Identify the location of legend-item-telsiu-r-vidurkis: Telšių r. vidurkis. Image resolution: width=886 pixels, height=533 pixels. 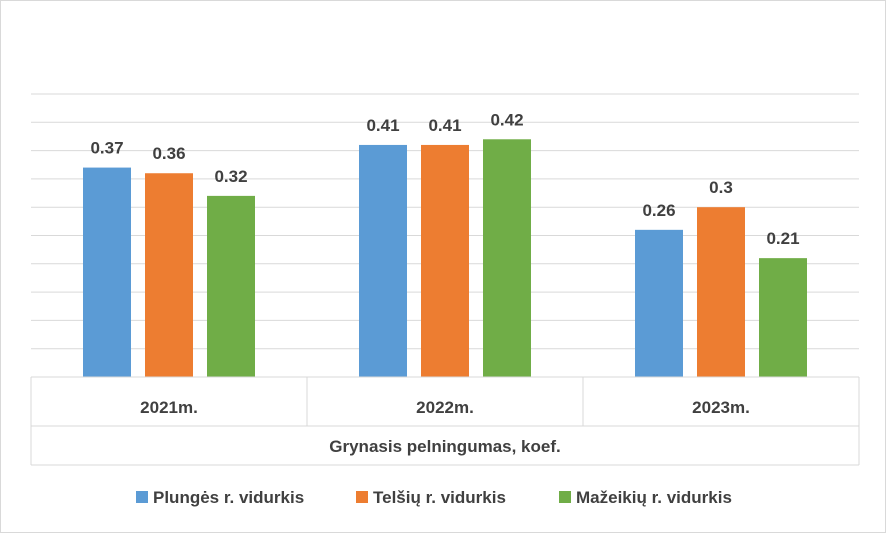
(431, 497).